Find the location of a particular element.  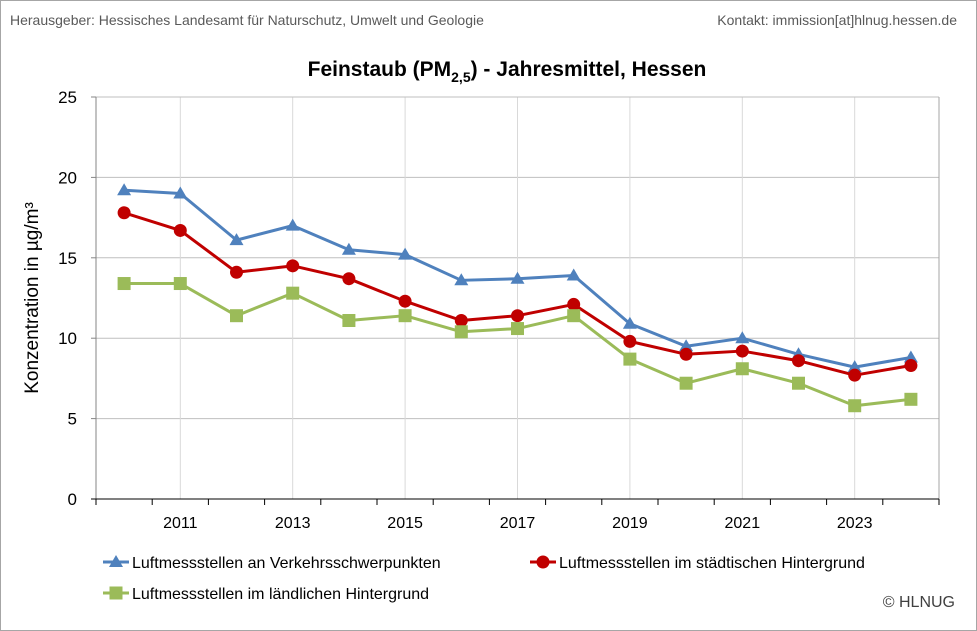

x-tick-label: 2017 is located at coordinates (518, 523).